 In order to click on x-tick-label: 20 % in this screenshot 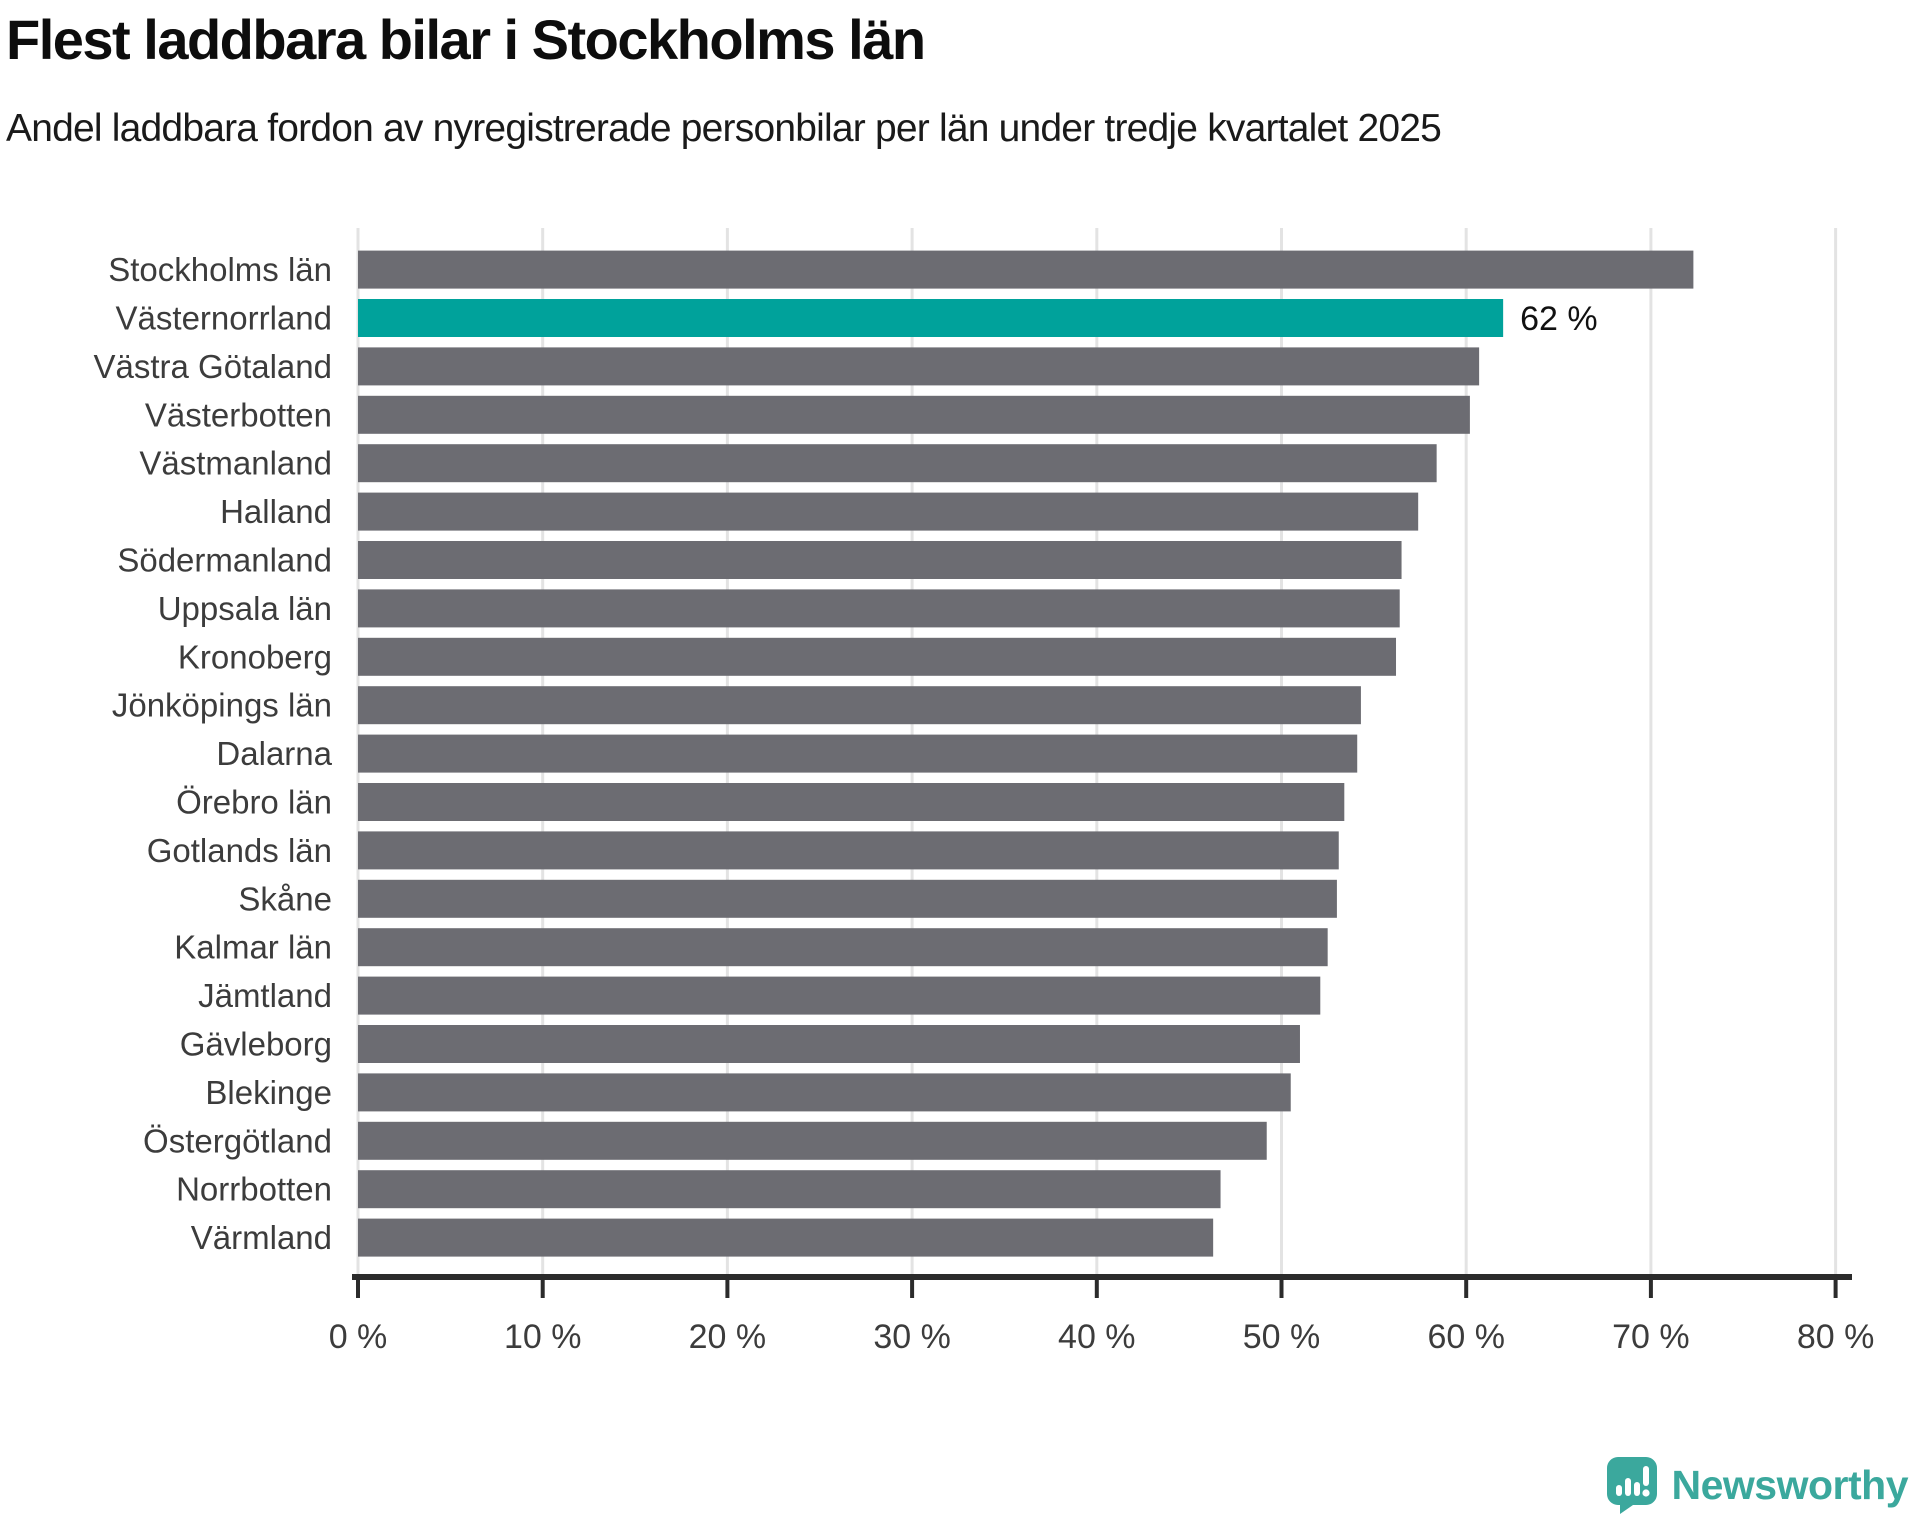, I will do `click(728, 1337)`.